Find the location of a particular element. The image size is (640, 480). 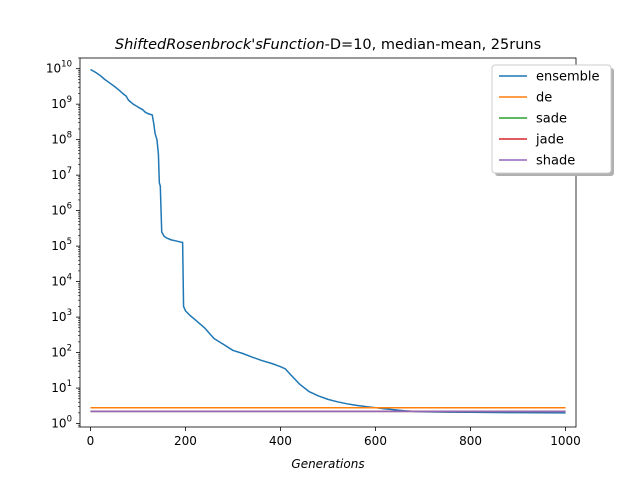

y-tick-exponent: 4 is located at coordinates (69, 278).